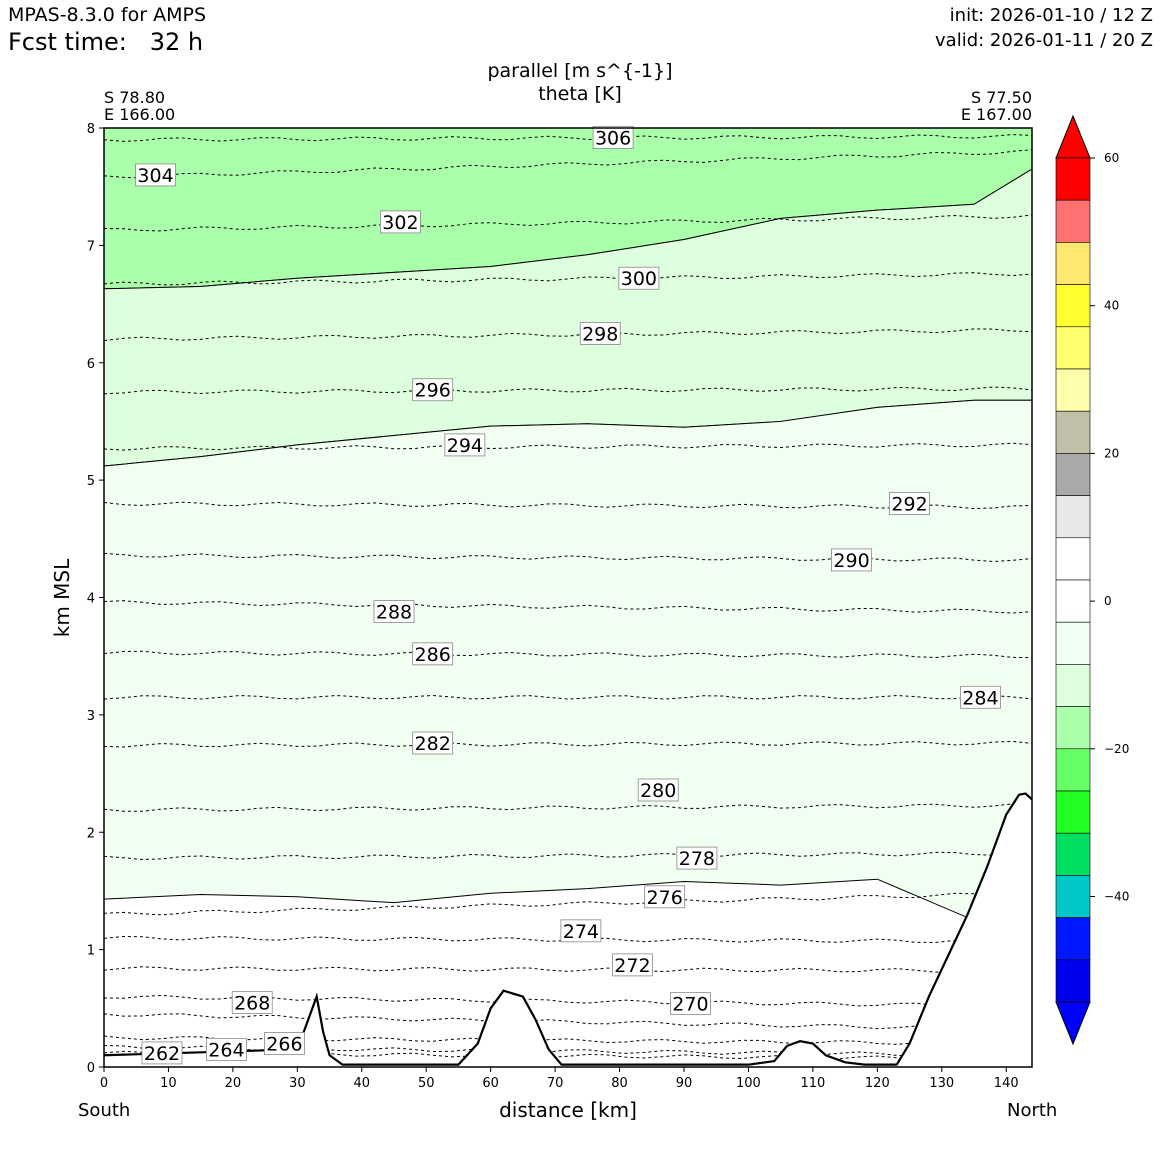 The image size is (1160, 1160). What do you see at coordinates (1006, 1083) in the screenshot?
I see `x-tick-label-140: 140` at bounding box center [1006, 1083].